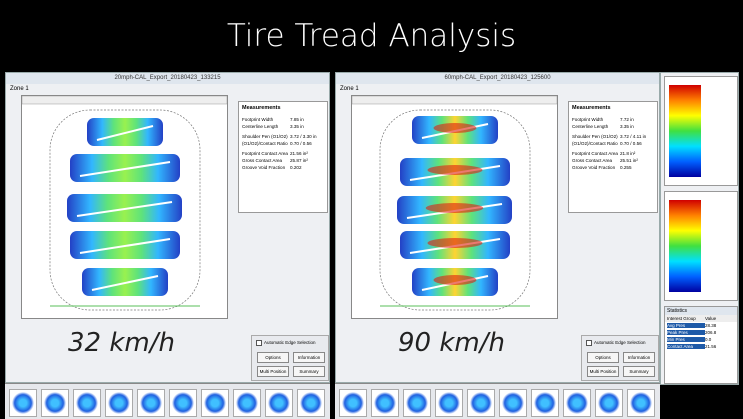  I want to click on statistics-row: Contact Area 21.56, so click(701, 346).